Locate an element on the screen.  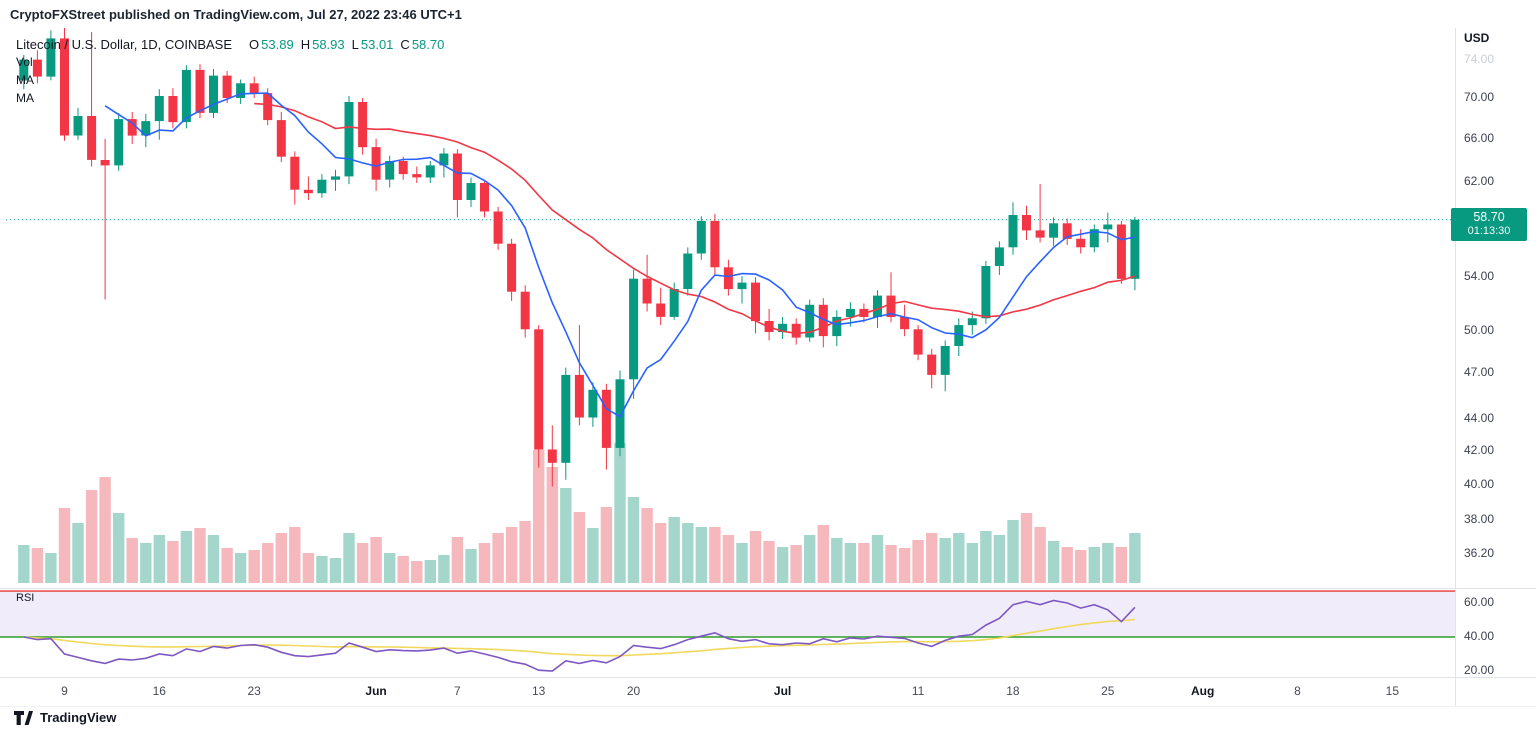
price-axis-label: 74.00 is located at coordinates (1479, 58).